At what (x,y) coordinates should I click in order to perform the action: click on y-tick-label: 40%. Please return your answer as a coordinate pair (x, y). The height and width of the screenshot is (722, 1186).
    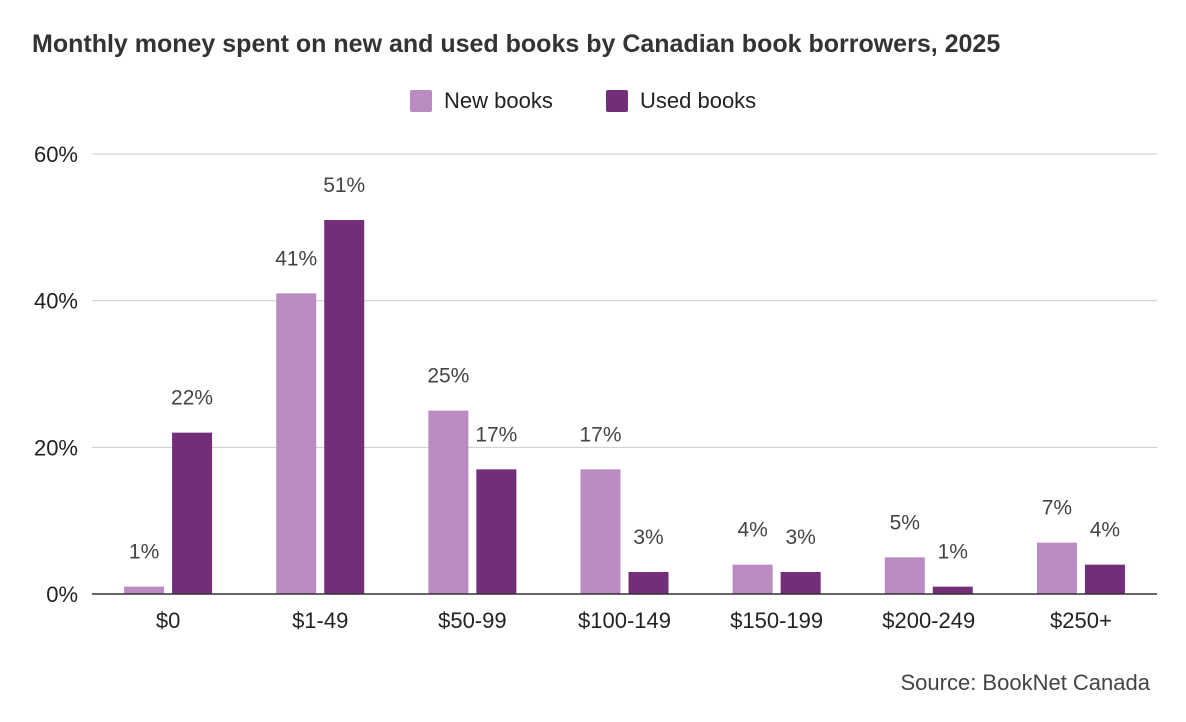
    Looking at the image, I should click on (56, 301).